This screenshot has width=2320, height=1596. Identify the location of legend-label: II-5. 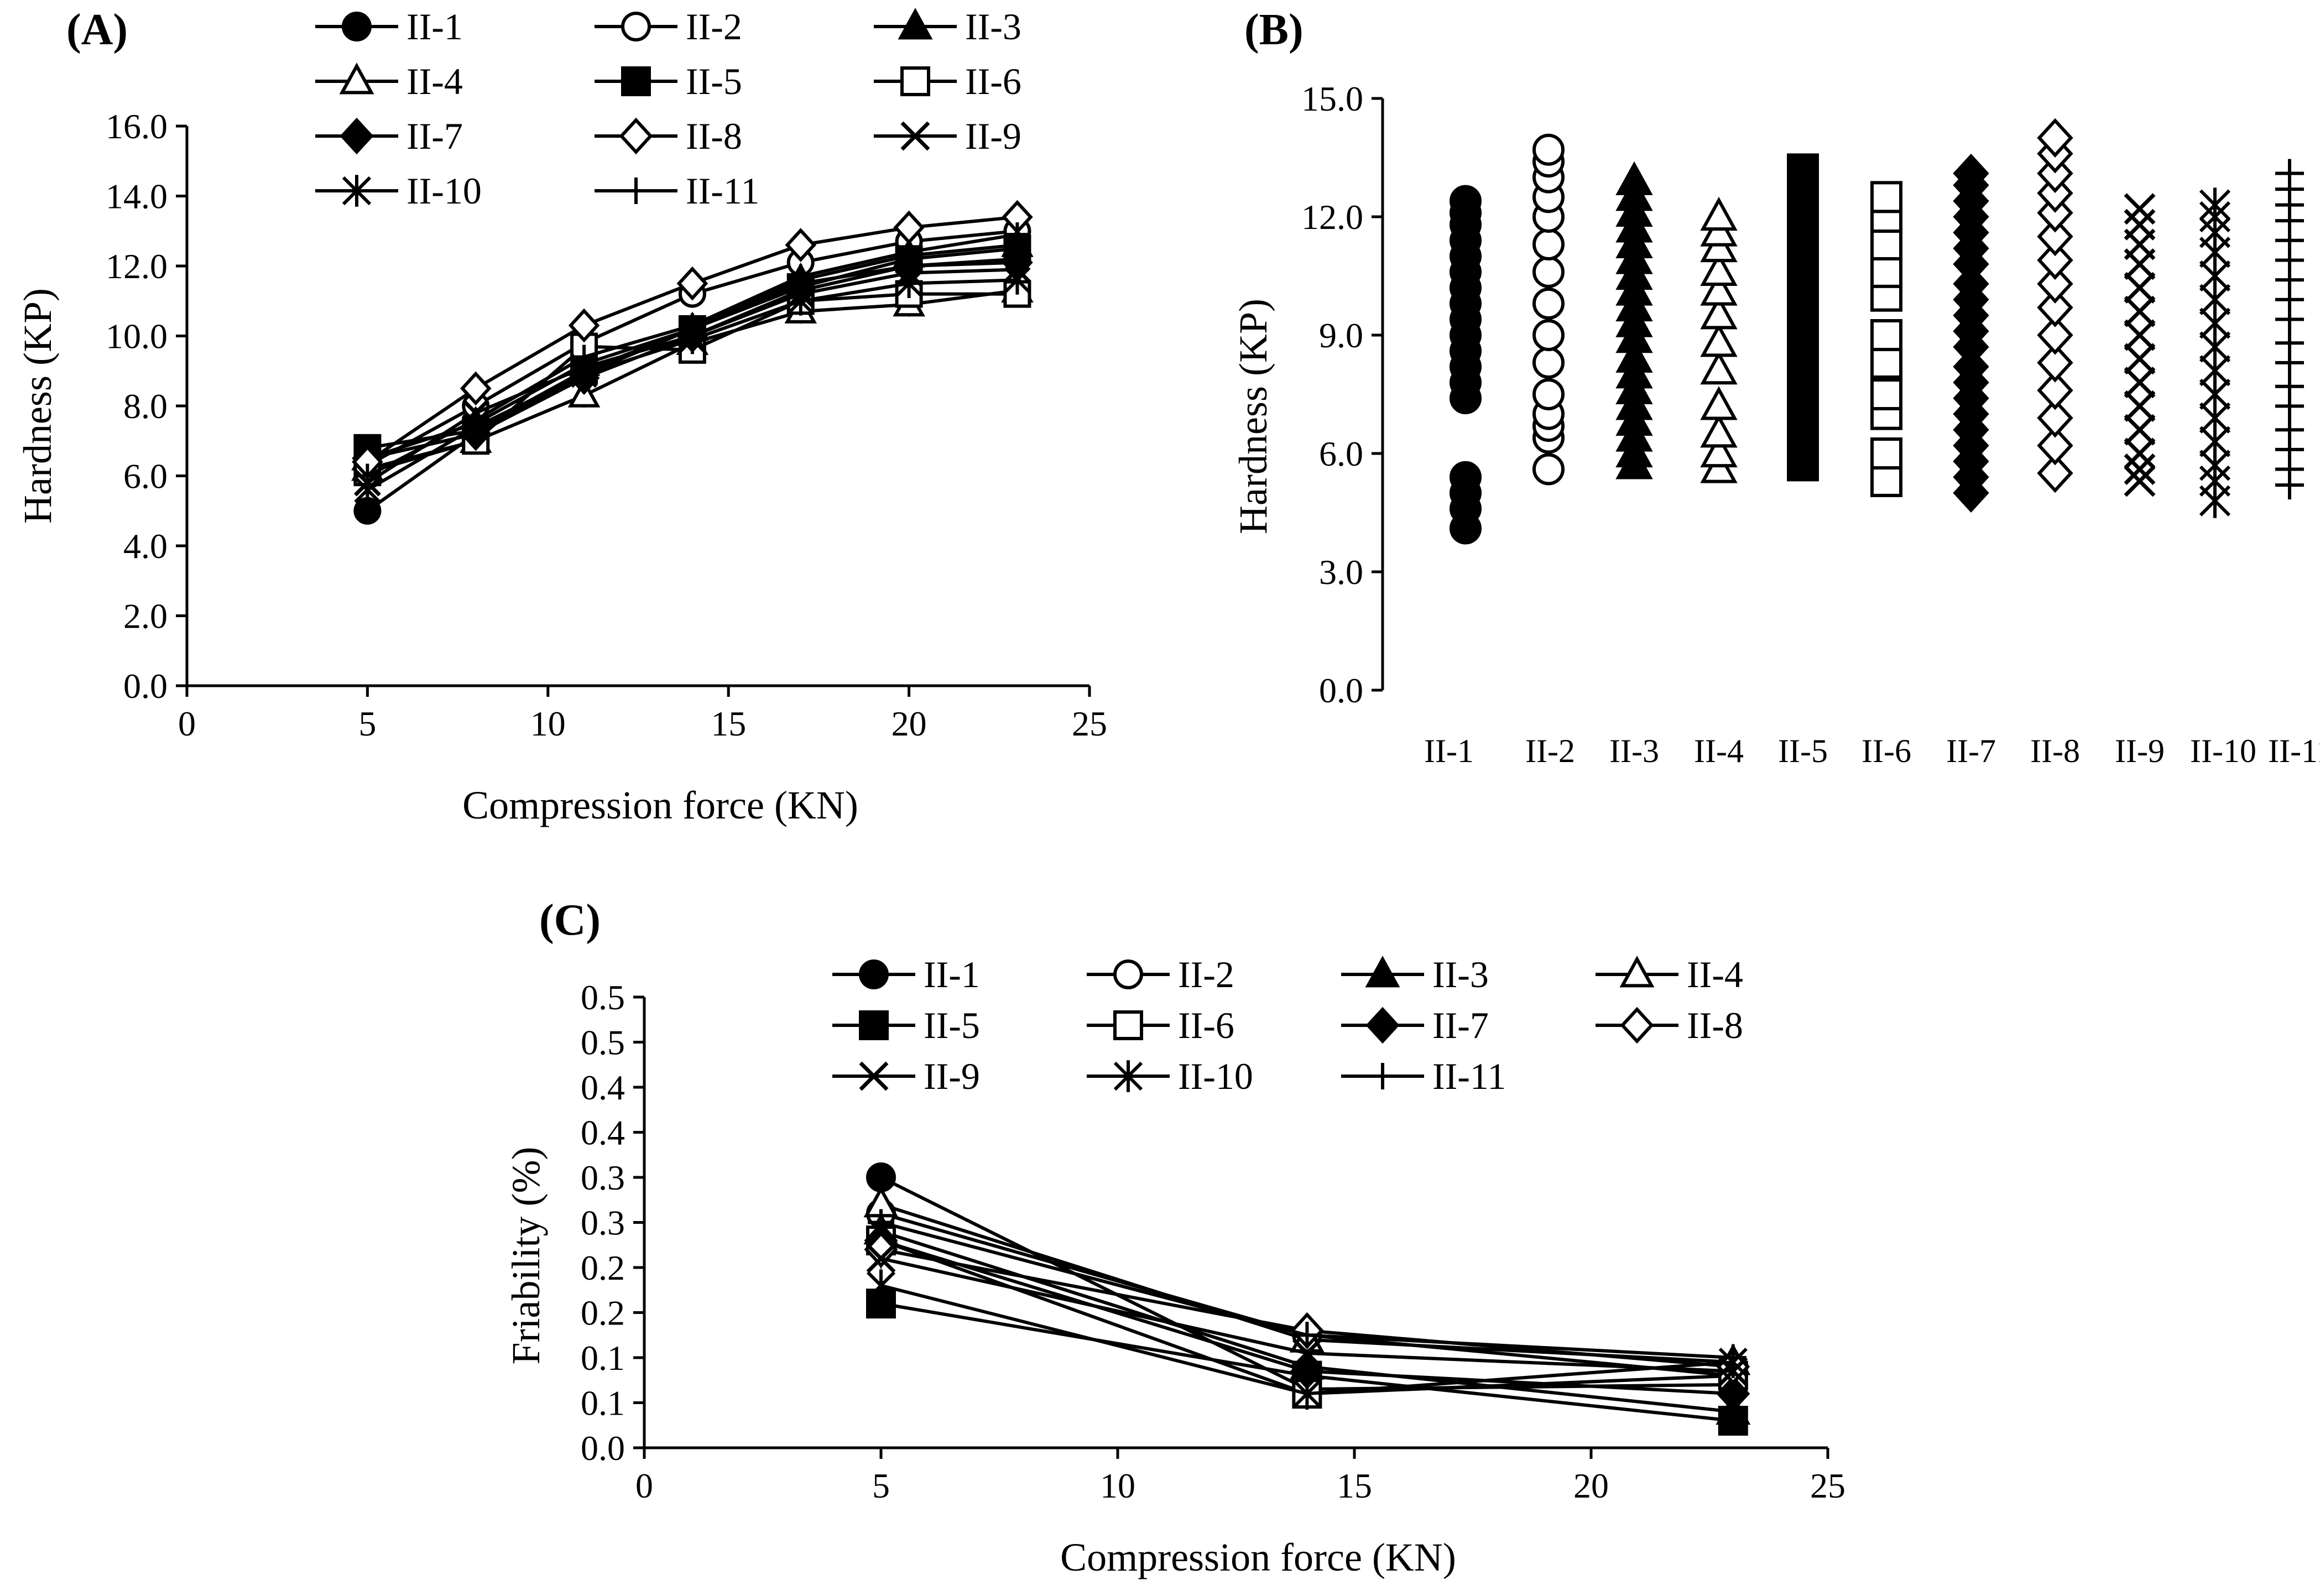
(714, 81).